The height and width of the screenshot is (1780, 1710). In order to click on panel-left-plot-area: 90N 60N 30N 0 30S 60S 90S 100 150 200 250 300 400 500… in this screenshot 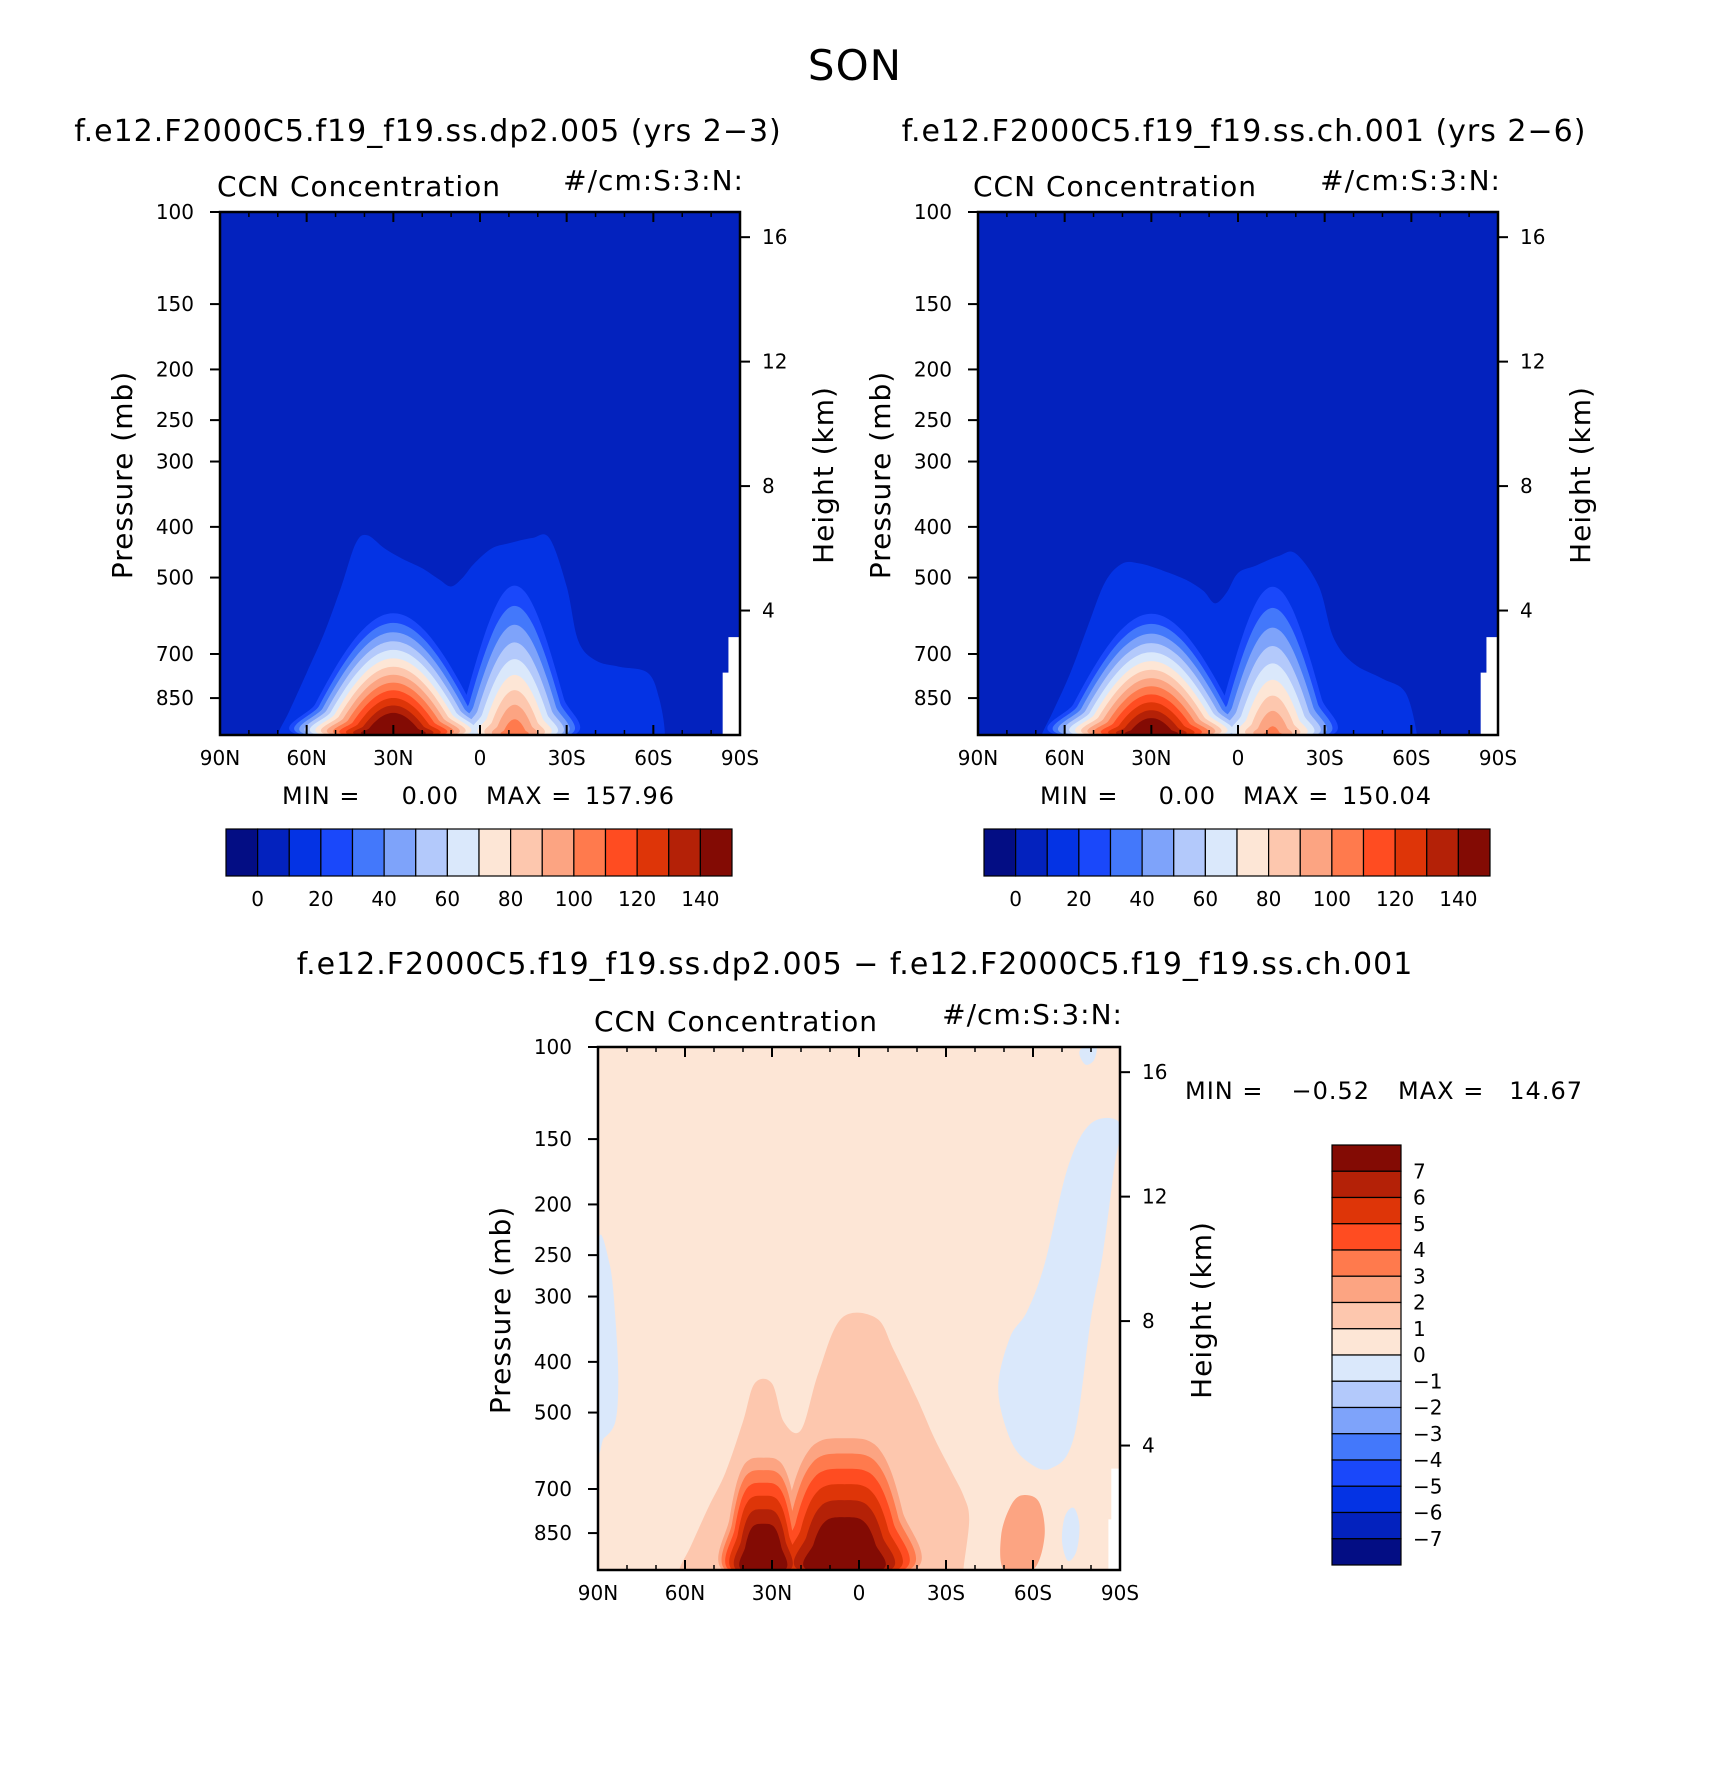, I will do `click(472, 485)`.